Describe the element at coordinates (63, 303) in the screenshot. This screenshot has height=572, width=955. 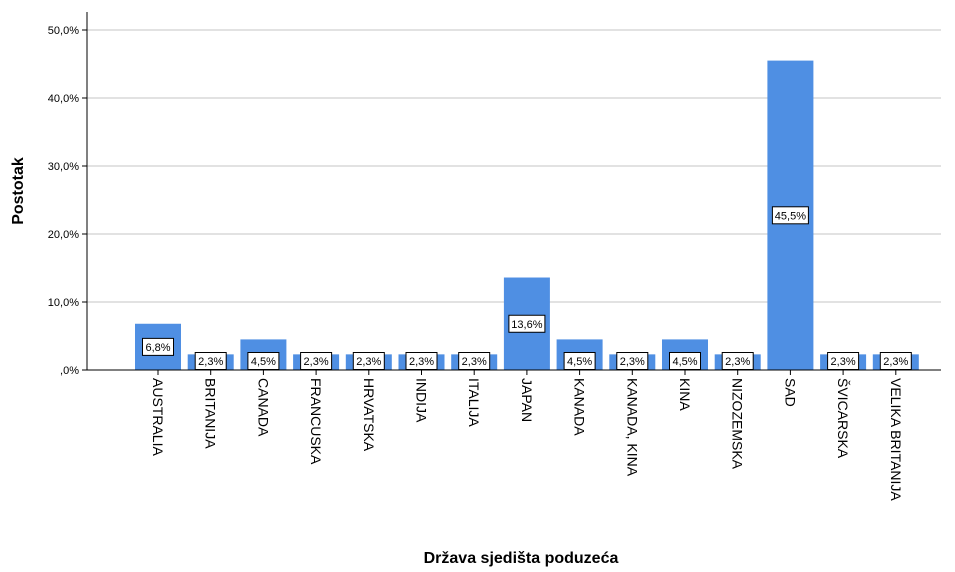
I see `y-tick-label: 10,0%` at that location.